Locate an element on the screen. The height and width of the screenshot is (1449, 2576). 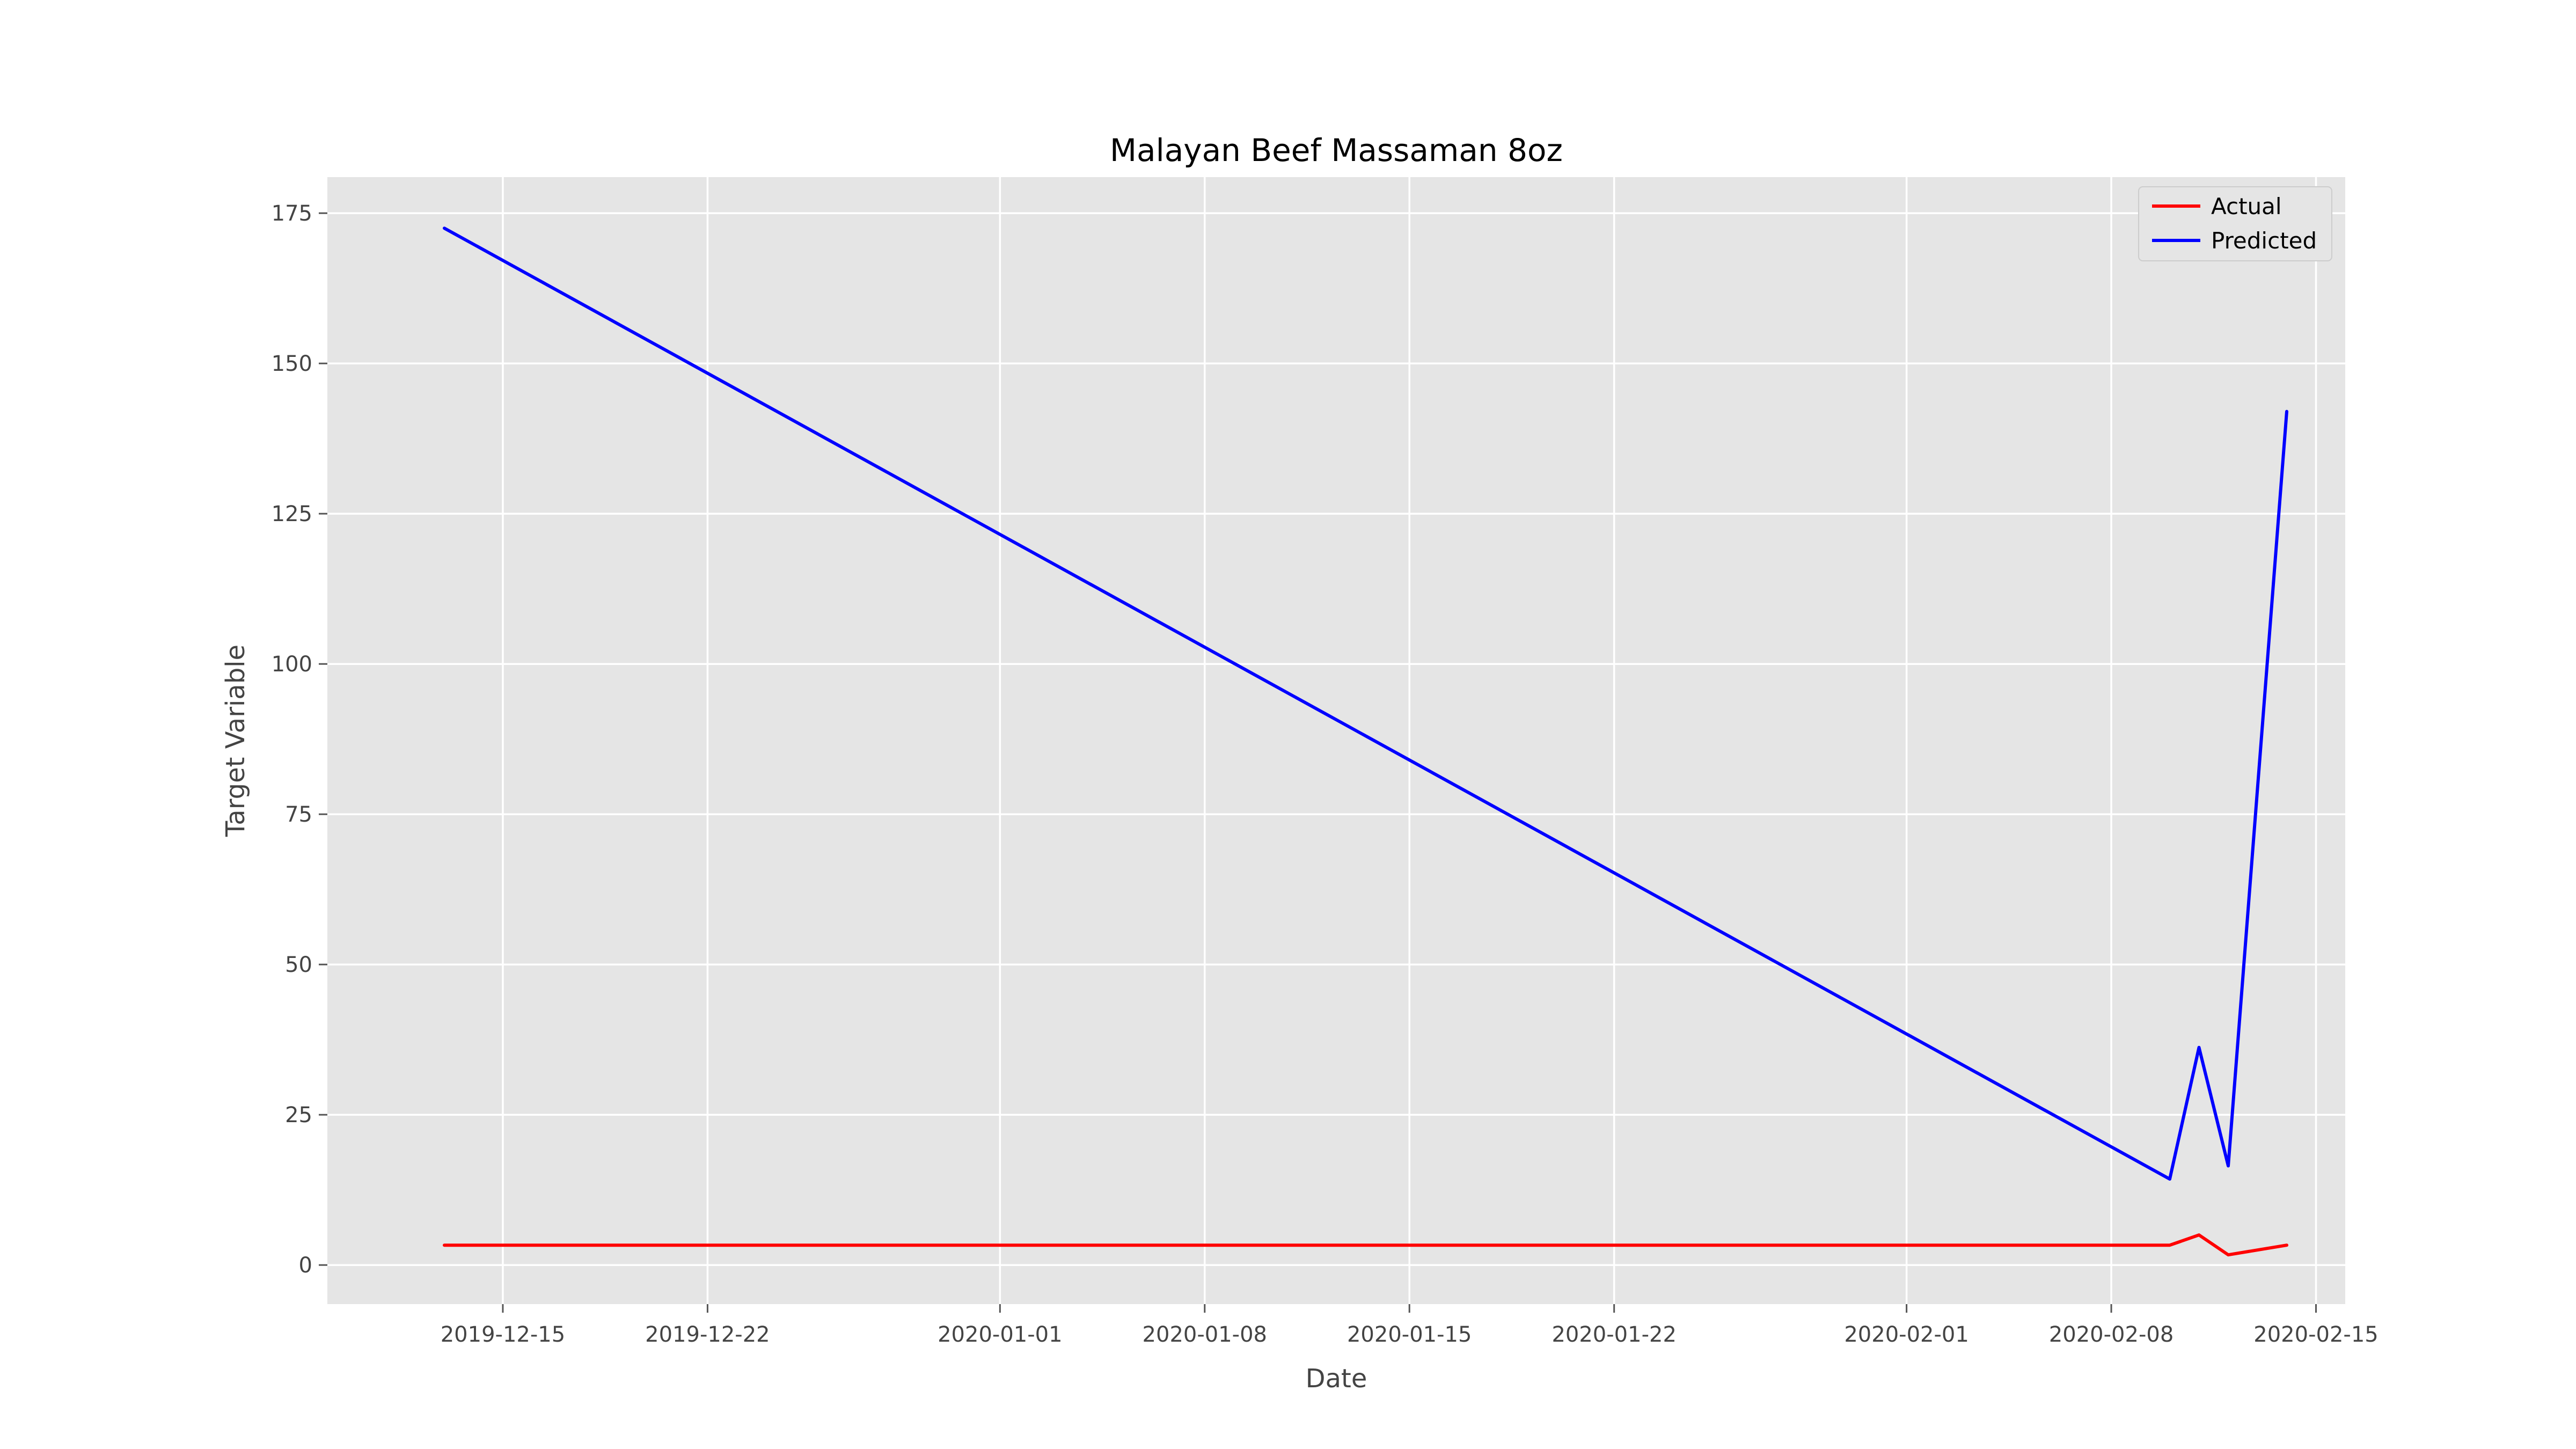
x-tick-label: 2020-01-01 is located at coordinates (1000, 1334).